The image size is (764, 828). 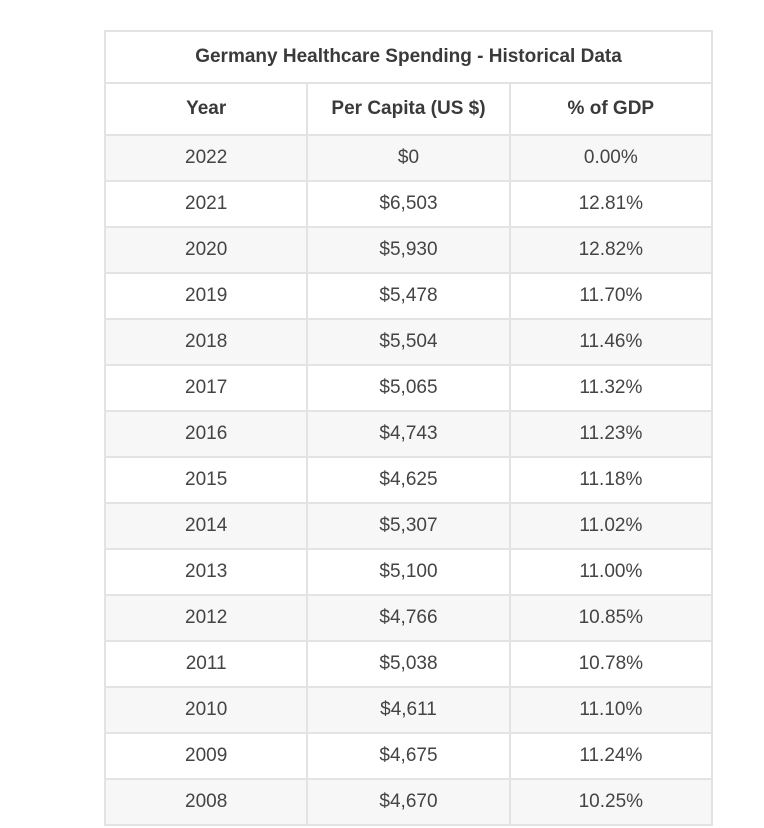 I want to click on table-row: 2019 $5,478 11.70%, so click(x=408, y=296).